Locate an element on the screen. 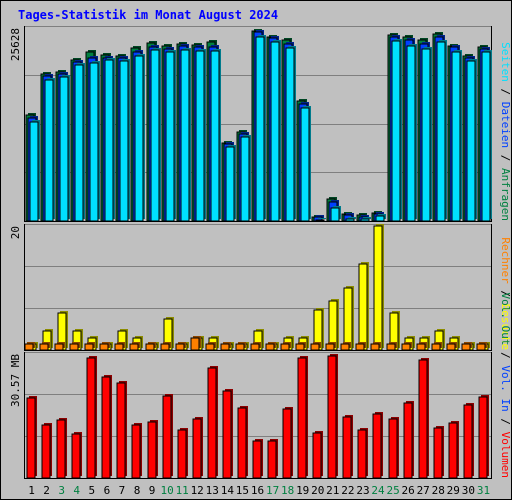 Image resolution: width=512 pixels, height=500 pixels. legend-entry-besuche: Besuche is located at coordinates (505, 327).